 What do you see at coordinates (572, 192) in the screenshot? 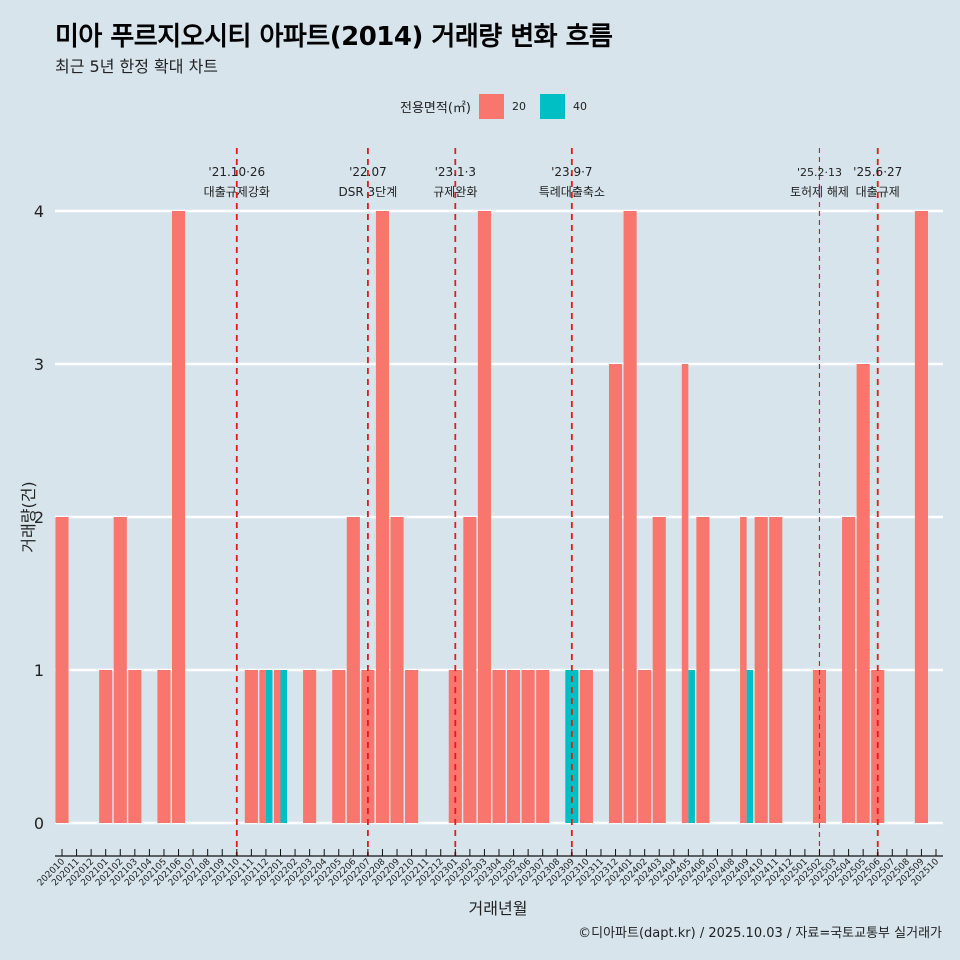
I see `event-label: 특례대출축소` at bounding box center [572, 192].